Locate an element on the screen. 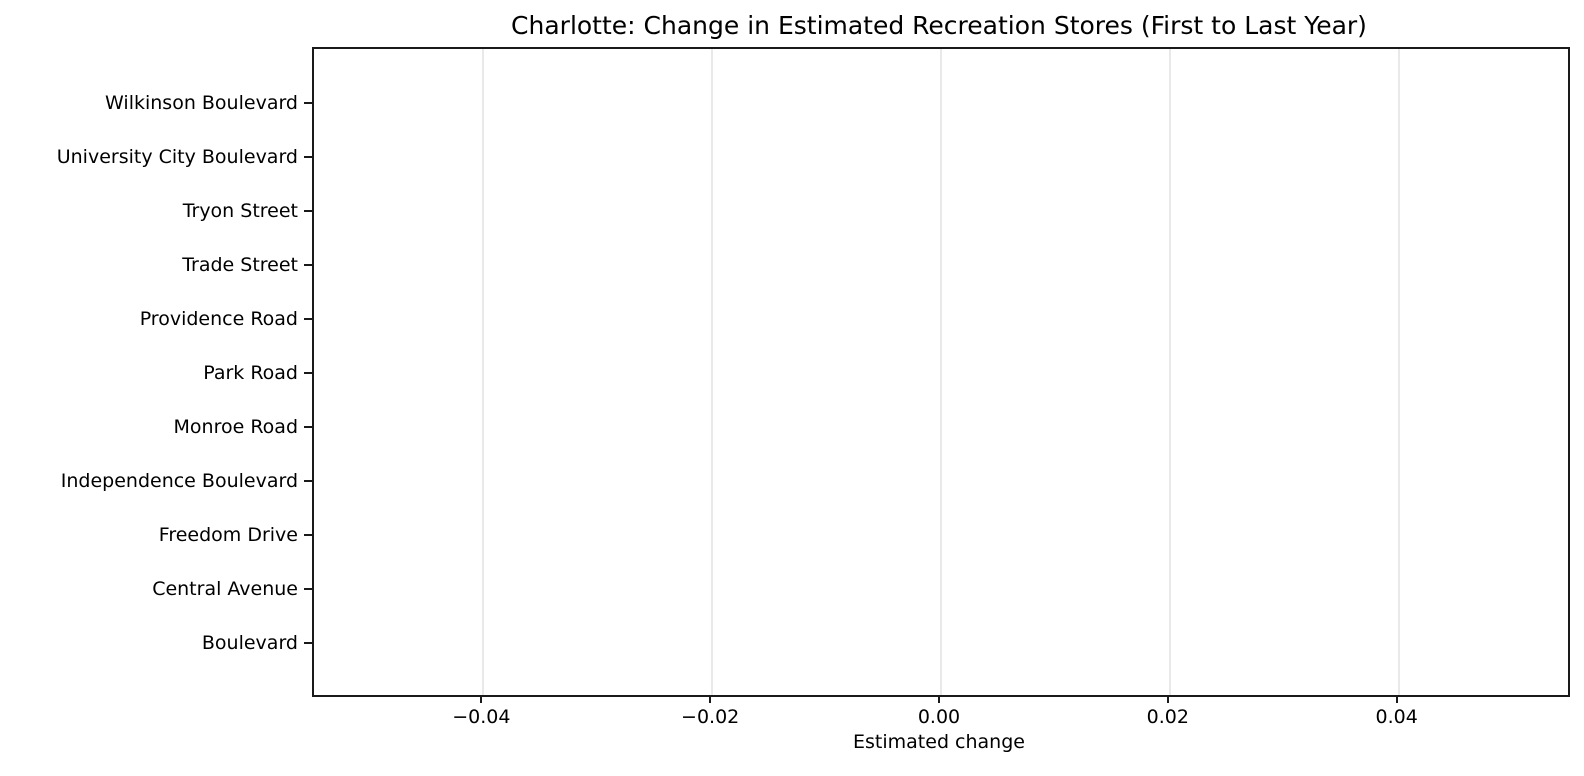 This screenshot has height=776, width=1584. x-tick-label: 0.04 is located at coordinates (1396, 717).